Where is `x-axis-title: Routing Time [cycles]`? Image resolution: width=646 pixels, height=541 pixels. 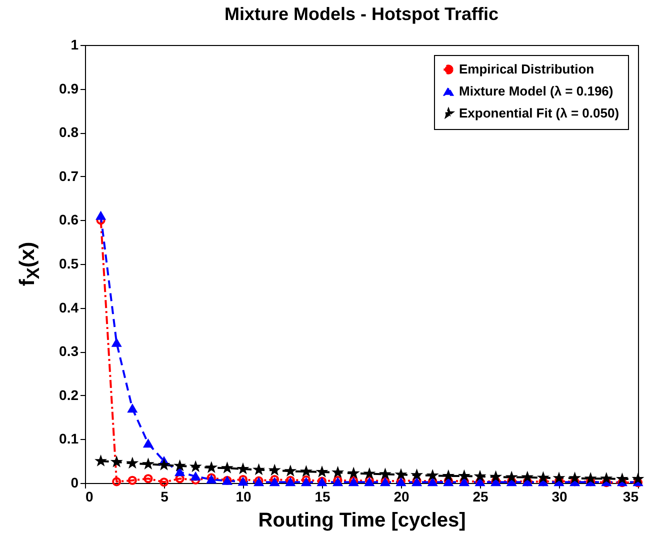
x-axis-title: Routing Time [cycles] is located at coordinates (362, 521).